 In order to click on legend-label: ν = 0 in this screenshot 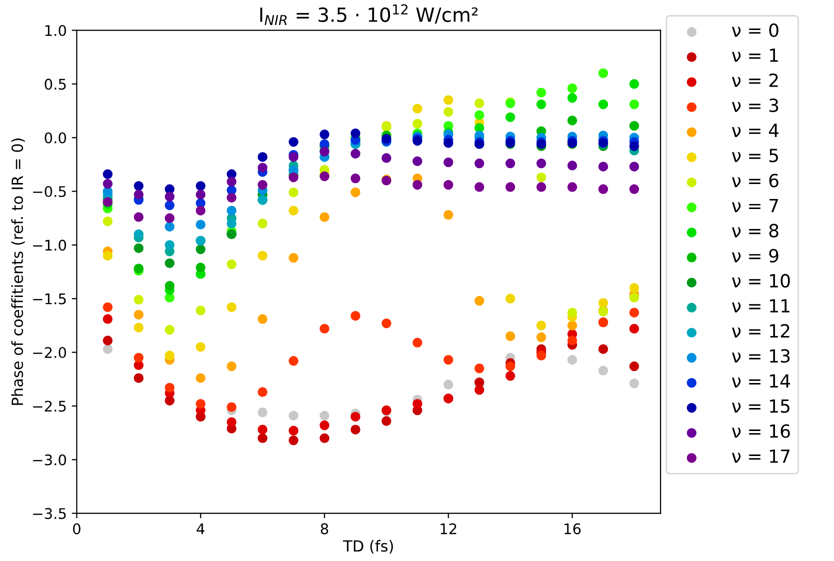, I will do `click(755, 30)`.